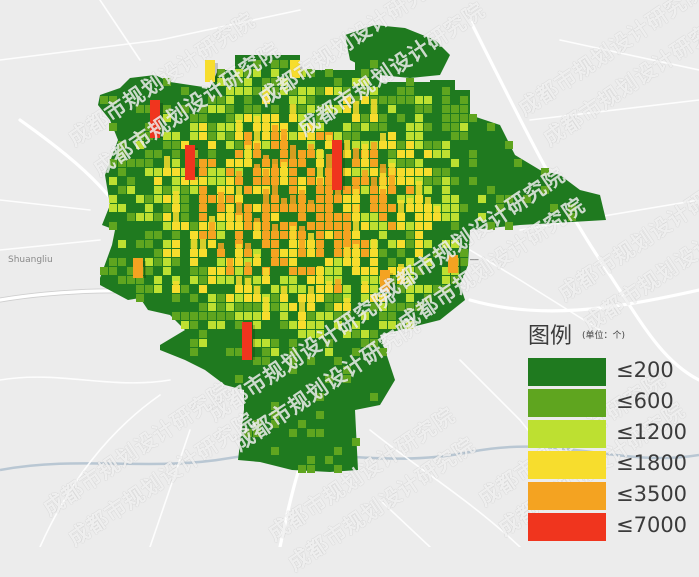  Describe the element at coordinates (459, 265) in the screenshot. I see `heat-bar-shade` at that location.